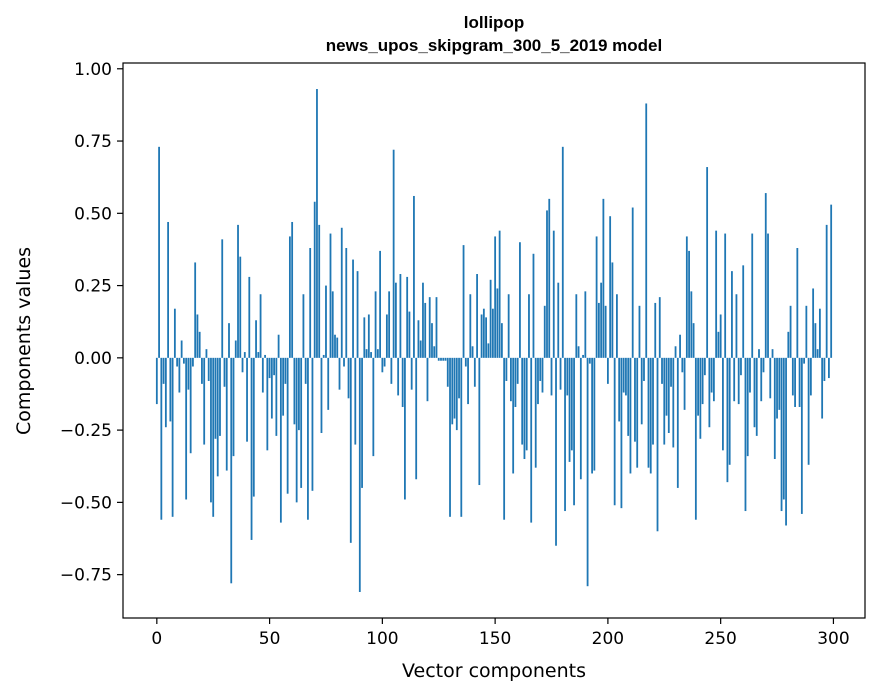 The image size is (880, 696). Describe the element at coordinates (833, 639) in the screenshot. I see `x-tick-label: 300` at that location.